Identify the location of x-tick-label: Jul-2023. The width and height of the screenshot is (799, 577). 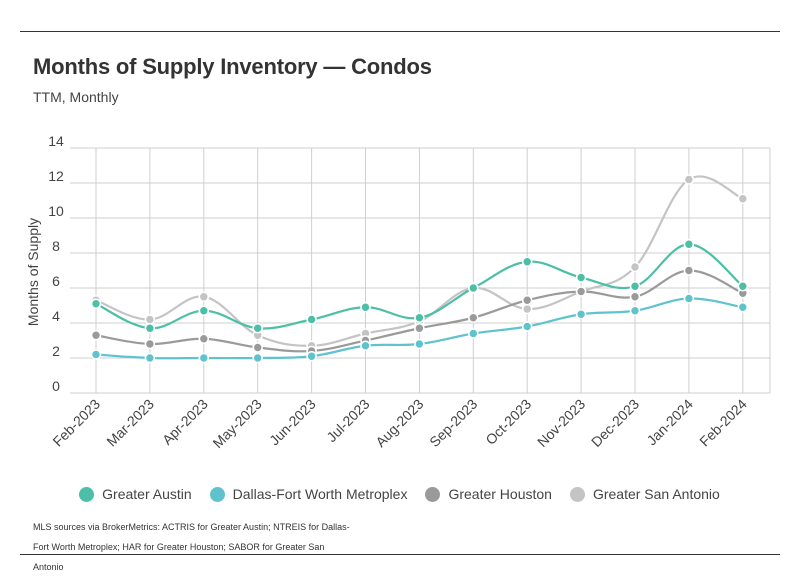
(347, 420).